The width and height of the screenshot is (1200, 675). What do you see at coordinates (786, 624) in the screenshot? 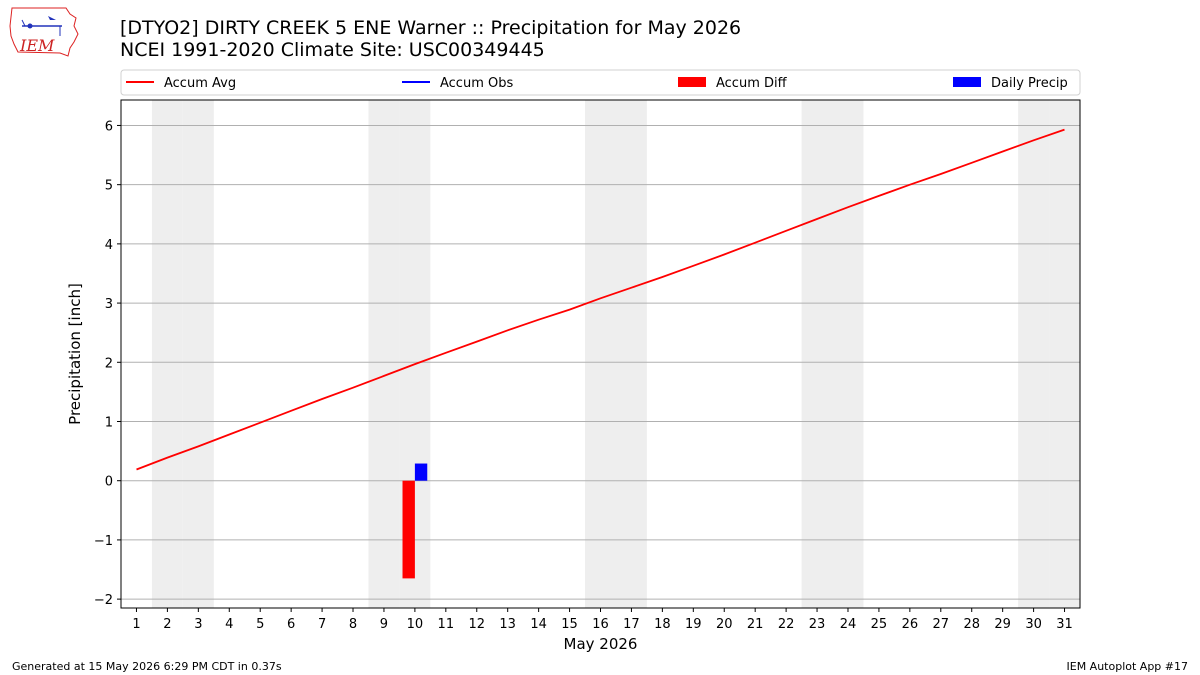
I see `x-tick-label-22: 22` at bounding box center [786, 624].